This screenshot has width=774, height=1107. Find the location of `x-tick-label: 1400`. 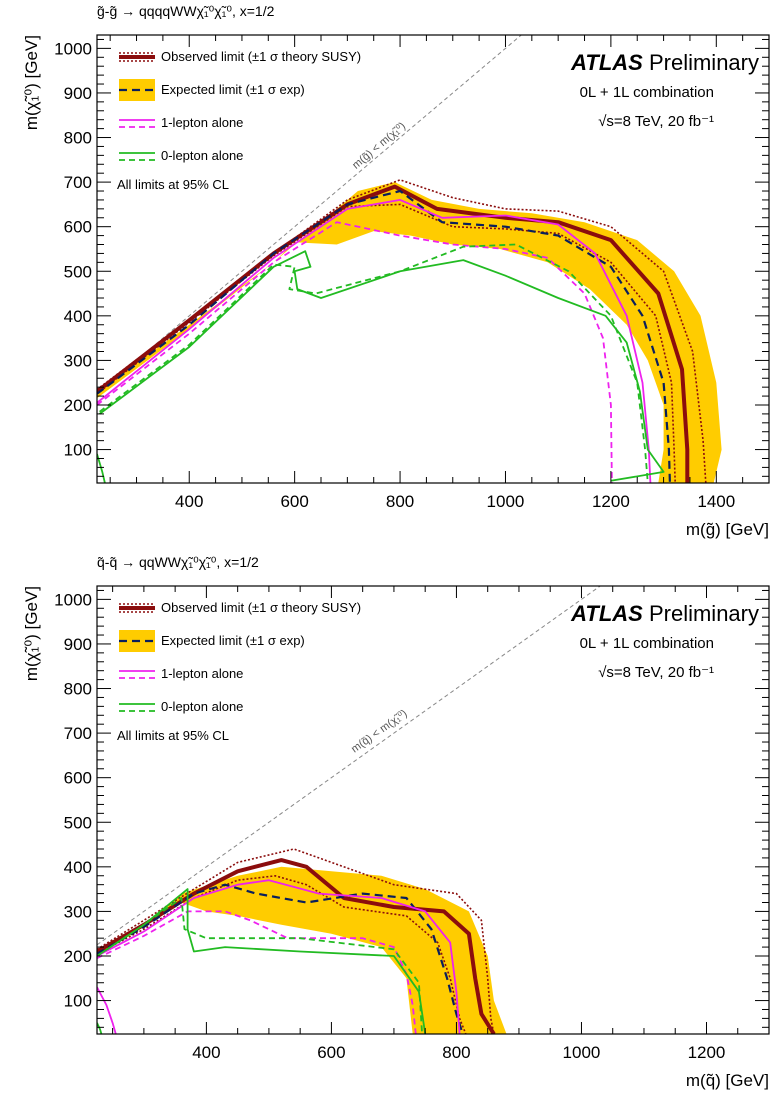

x-tick-label: 1400 is located at coordinates (716, 501).